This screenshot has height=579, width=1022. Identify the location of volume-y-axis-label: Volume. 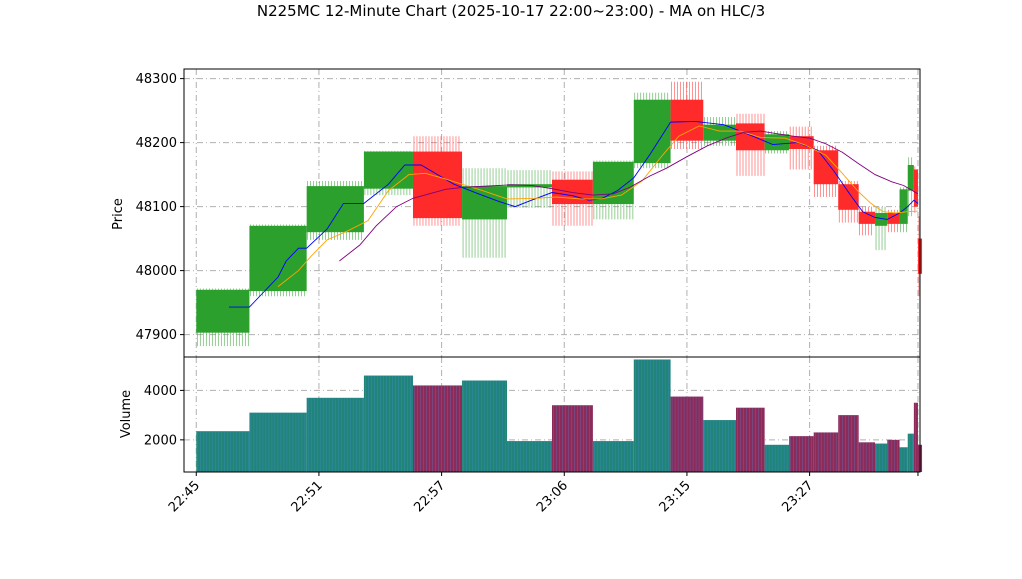
(126, 414).